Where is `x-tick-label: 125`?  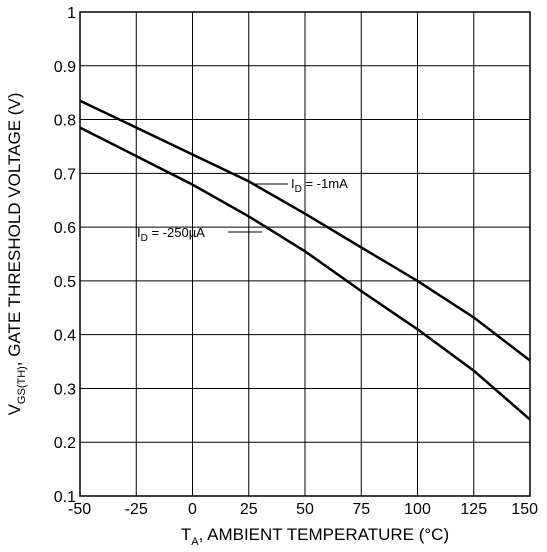
x-tick-label: 125 is located at coordinates (473, 509).